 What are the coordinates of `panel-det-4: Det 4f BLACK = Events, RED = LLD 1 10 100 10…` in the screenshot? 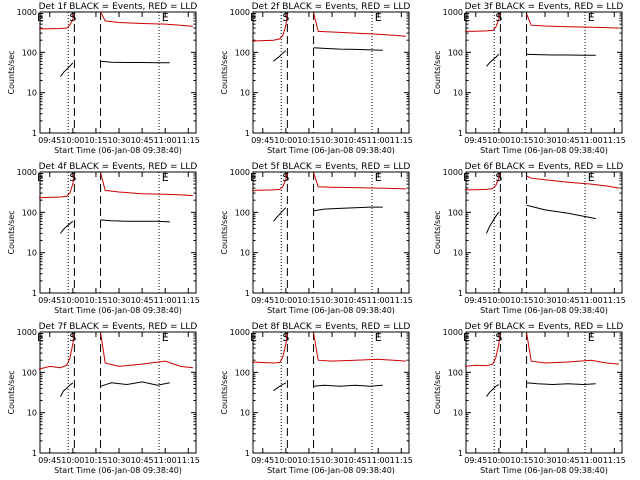 It's located at (103, 238).